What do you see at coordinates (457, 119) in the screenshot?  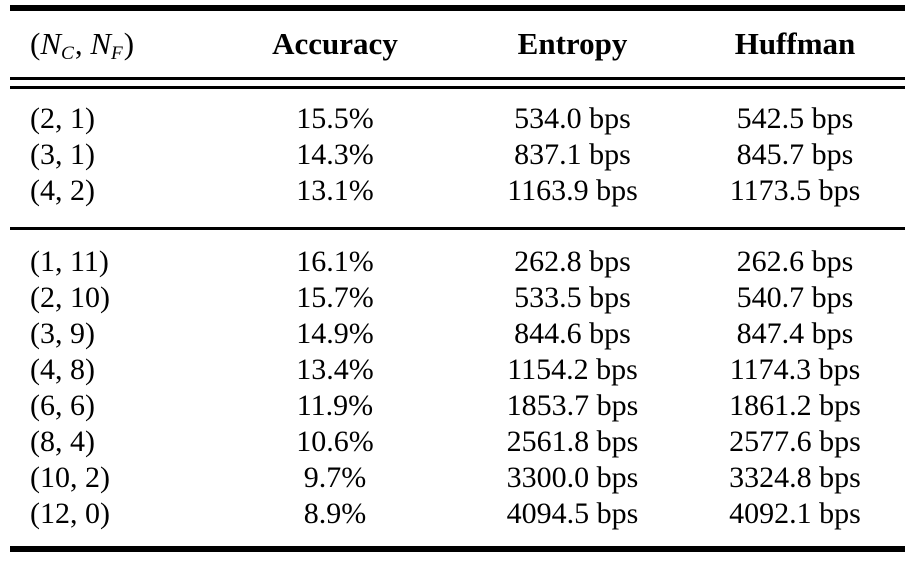 I see `table-row: (2, 1) 15.5% 534.0 bps 542.5 bps` at bounding box center [457, 119].